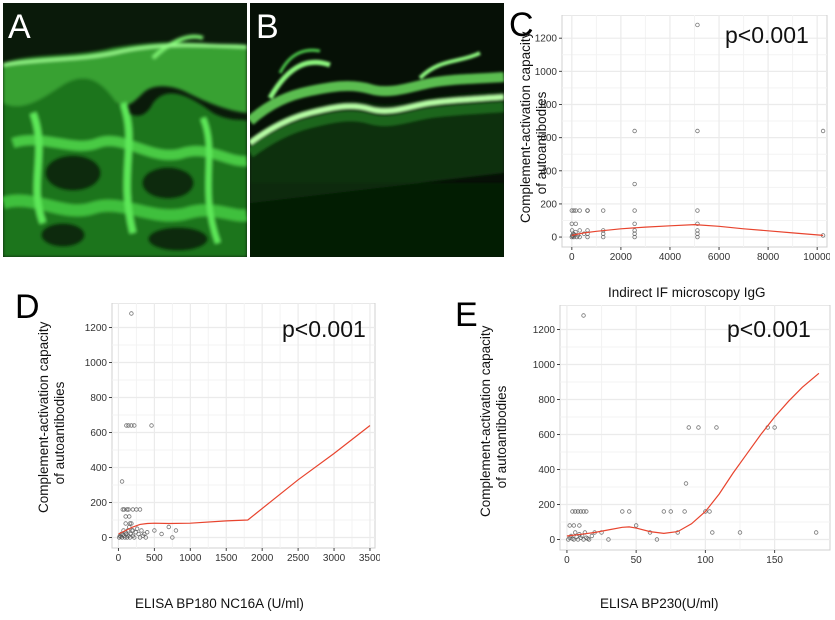  What do you see at coordinates (190, 558) in the screenshot?
I see `chart-d-x-tick-label: 1000` at bounding box center [190, 558].